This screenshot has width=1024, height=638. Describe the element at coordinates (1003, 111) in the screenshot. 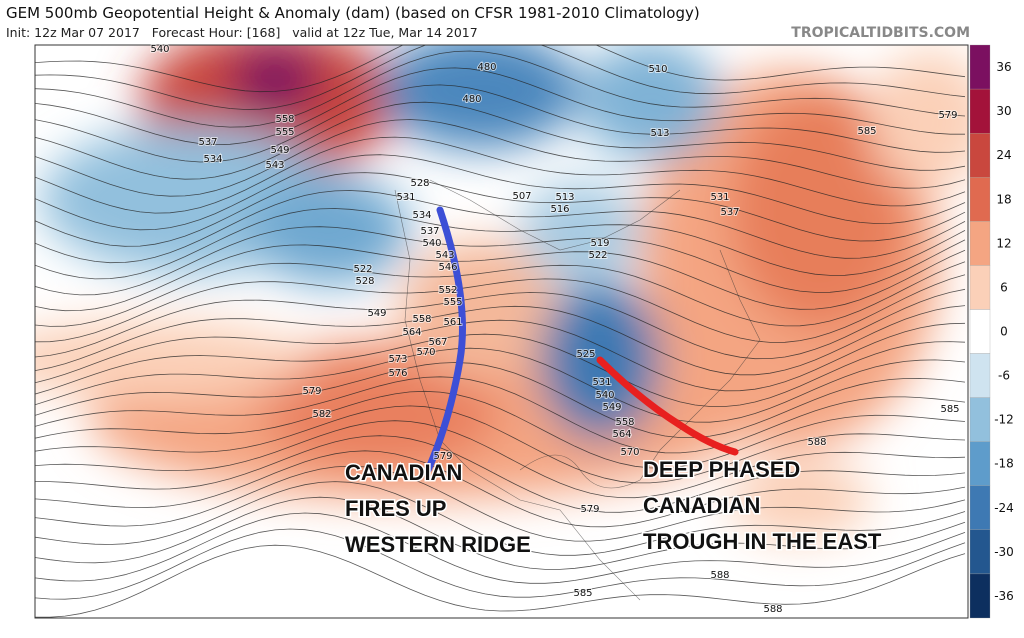

I see `colorbar-tick-label: 30` at that location.